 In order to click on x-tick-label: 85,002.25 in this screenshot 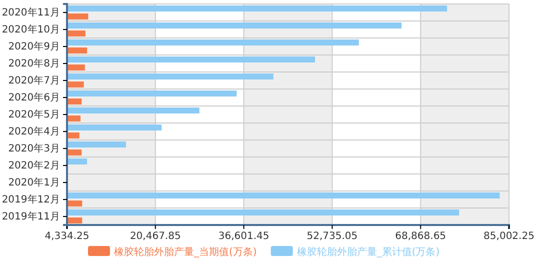, I will do `click(509, 236)`.